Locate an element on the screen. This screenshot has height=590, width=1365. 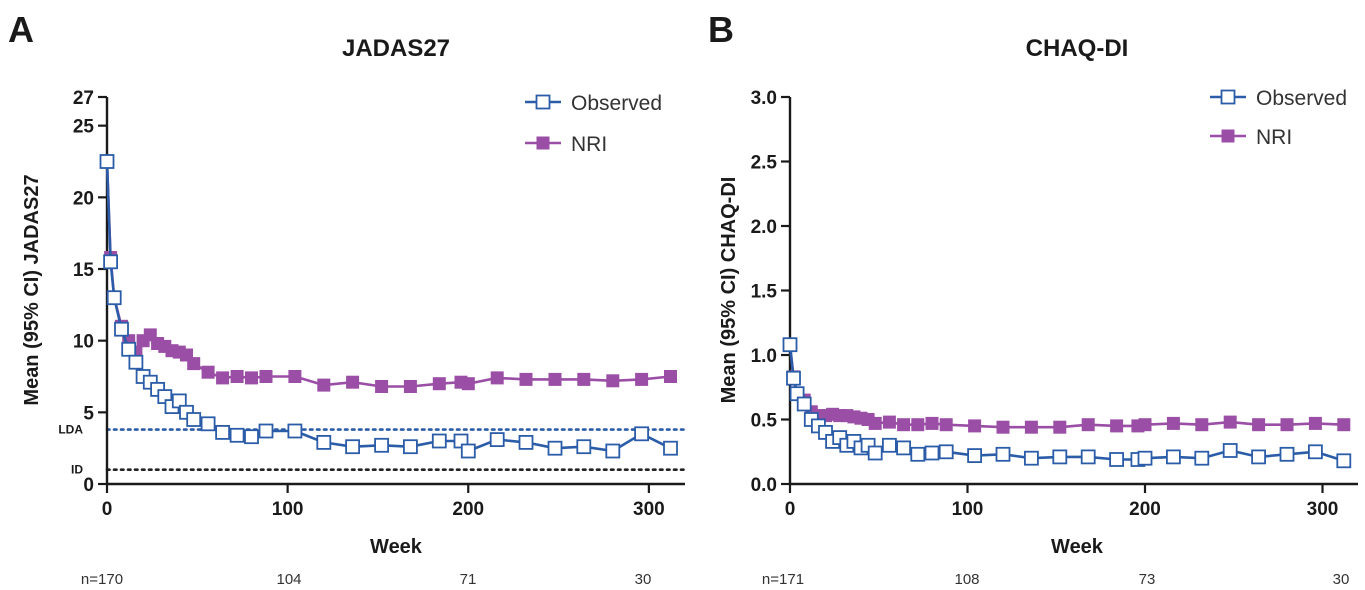
y-tick-label: 2.0 is located at coordinates (764, 227).